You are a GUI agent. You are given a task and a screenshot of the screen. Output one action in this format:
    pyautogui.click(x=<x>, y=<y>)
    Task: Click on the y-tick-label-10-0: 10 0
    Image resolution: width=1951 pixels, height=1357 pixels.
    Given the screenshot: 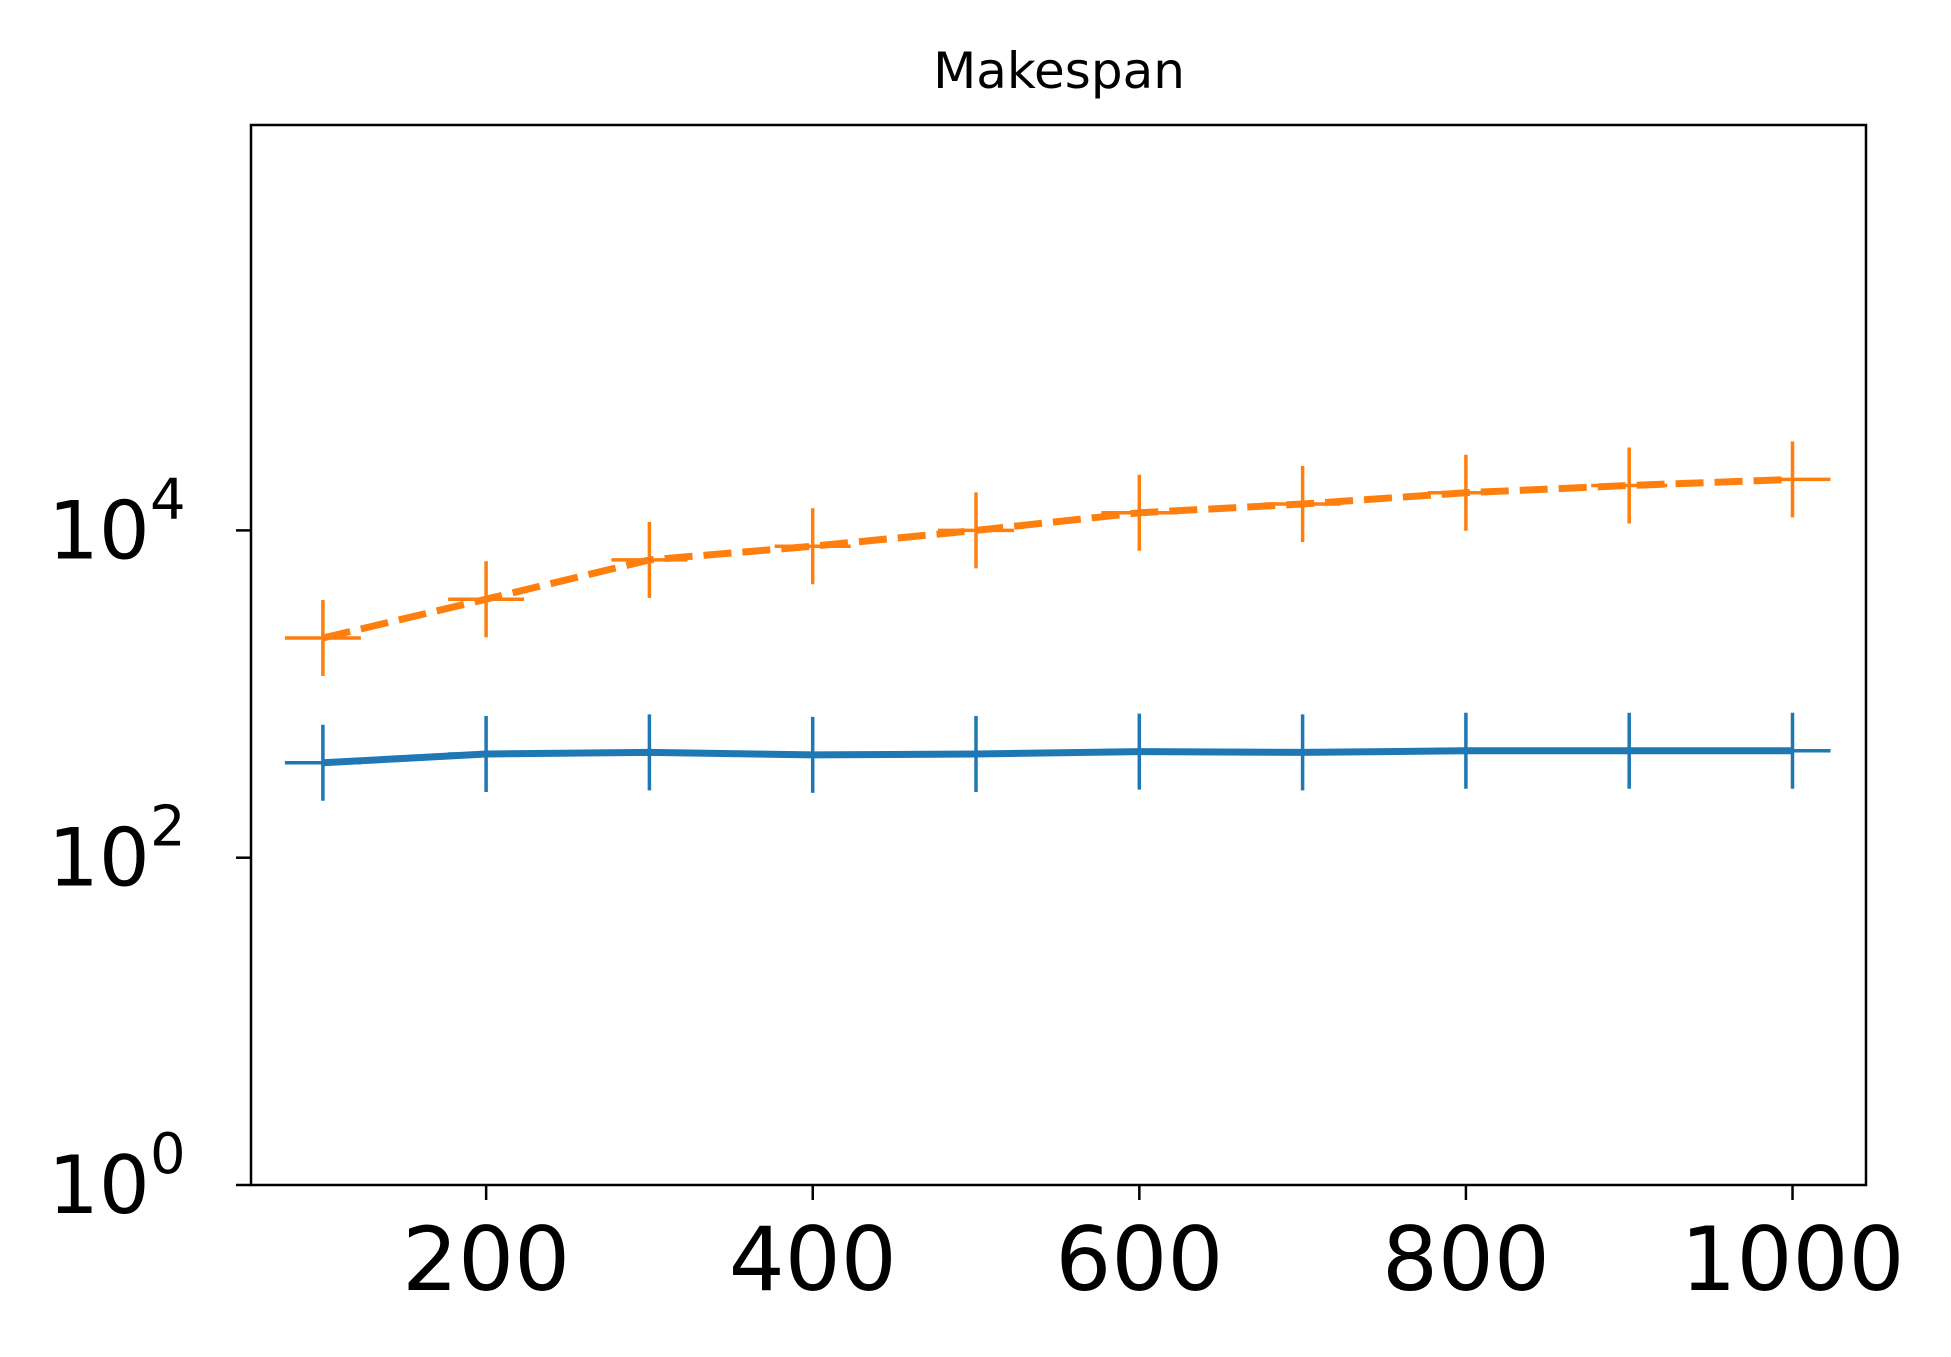 What is the action you would take?
    pyautogui.click(x=117, y=1177)
    